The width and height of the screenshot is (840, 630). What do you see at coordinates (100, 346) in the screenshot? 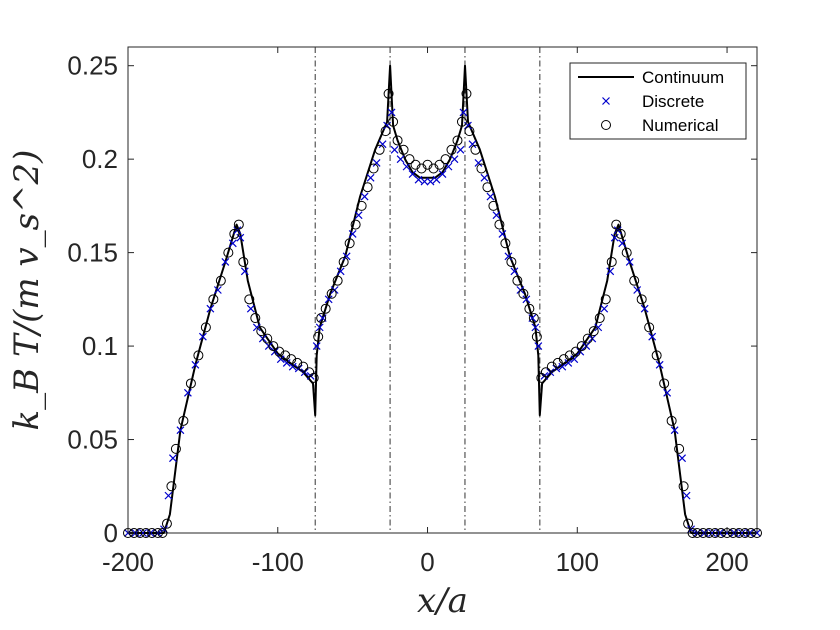
I see `y-tick-label: 0.1` at bounding box center [100, 346].